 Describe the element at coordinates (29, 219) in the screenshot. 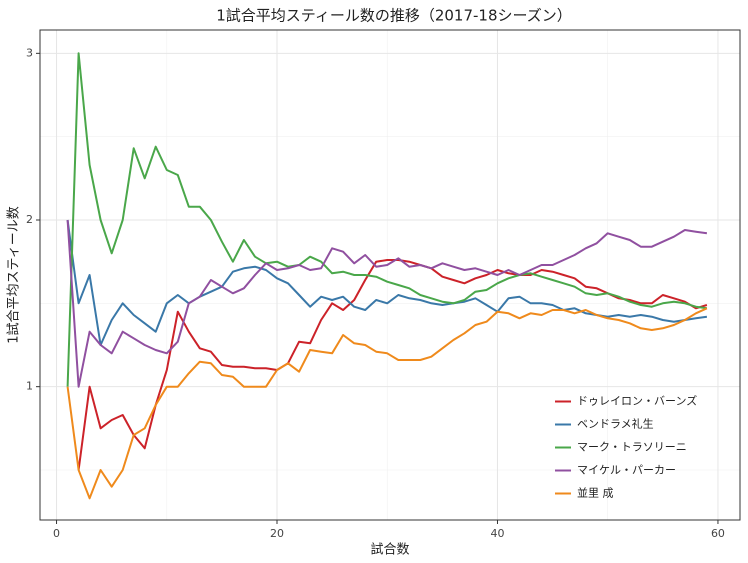

I see `y-tick-label: 2` at that location.